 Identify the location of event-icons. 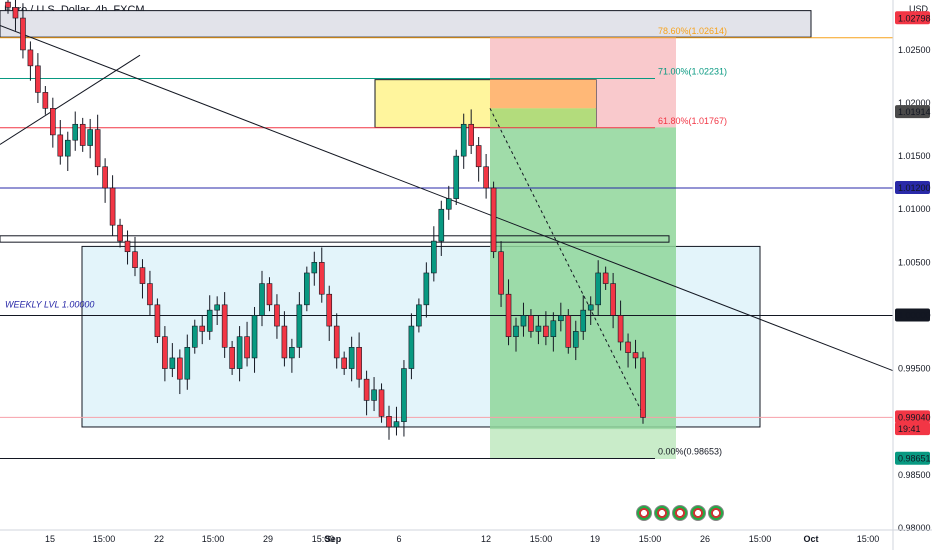
(680, 513).